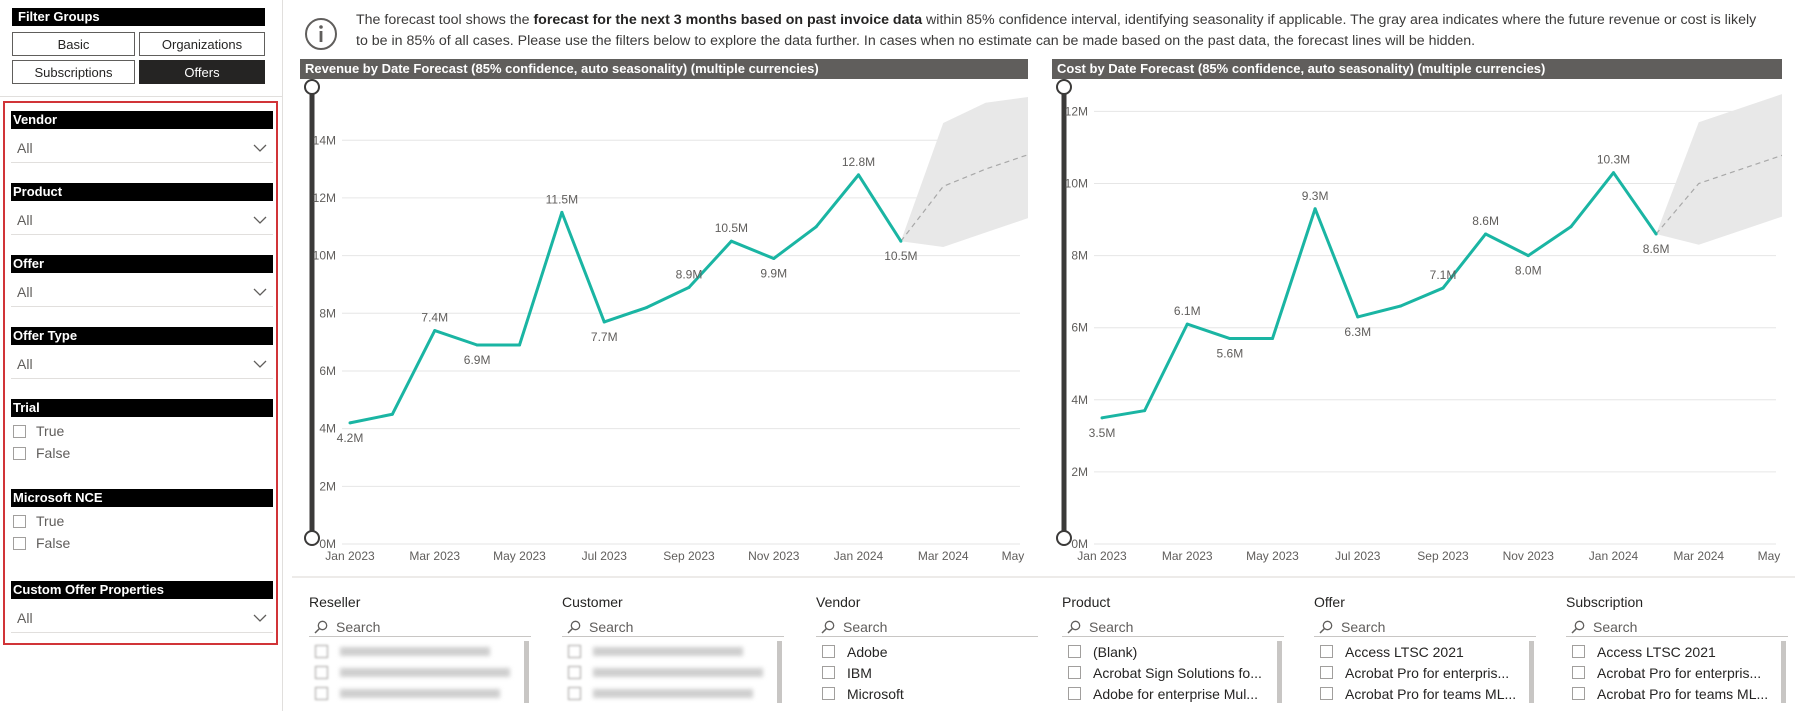 The height and width of the screenshot is (711, 1795). Describe the element at coordinates (859, 672) in the screenshot. I see `list-item-label: IBM` at that location.